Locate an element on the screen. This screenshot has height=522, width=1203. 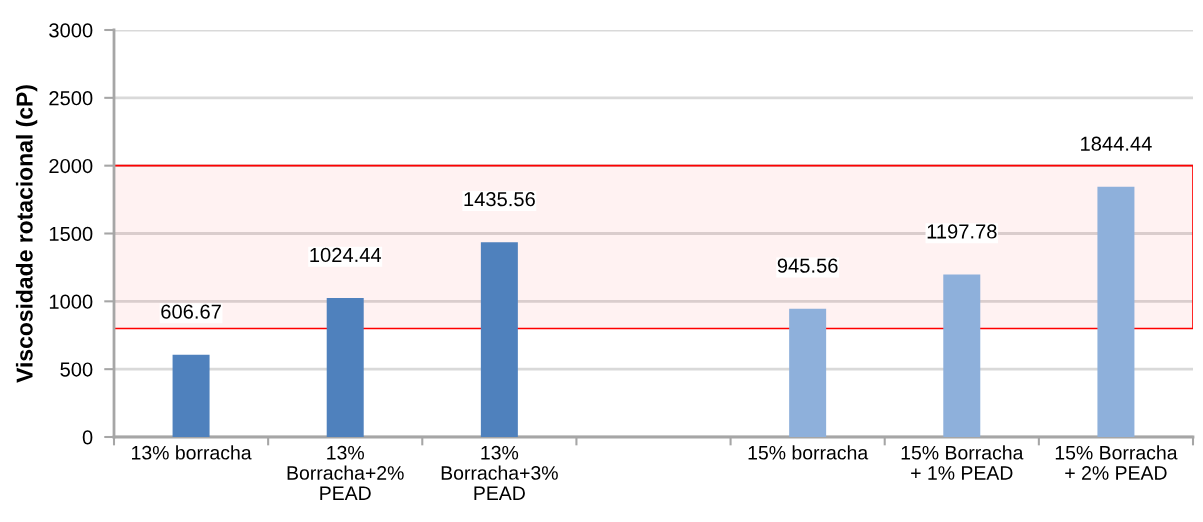
x-tick-label: 15% Borracha + 1% PEAD is located at coordinates (962, 462).